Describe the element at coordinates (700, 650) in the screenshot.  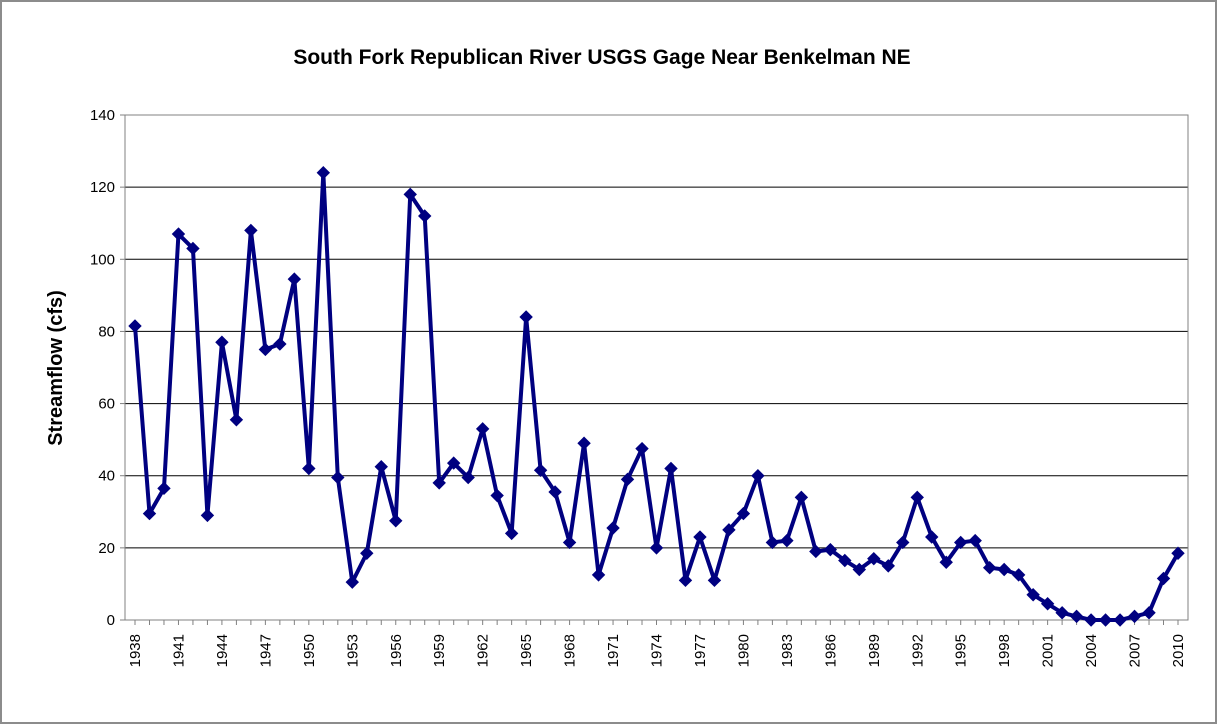
I see `x-tick-label: 1977` at that location.